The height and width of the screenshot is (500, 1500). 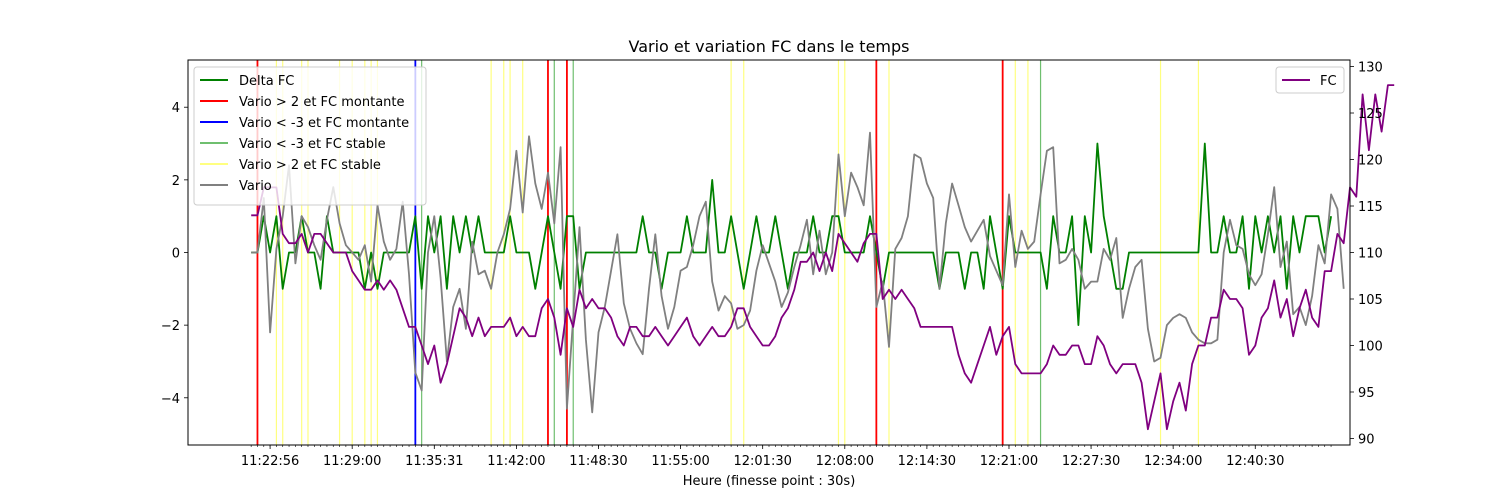 What do you see at coordinates (845, 461) in the screenshot?
I see `x-tick-label: 12:08:00` at bounding box center [845, 461].